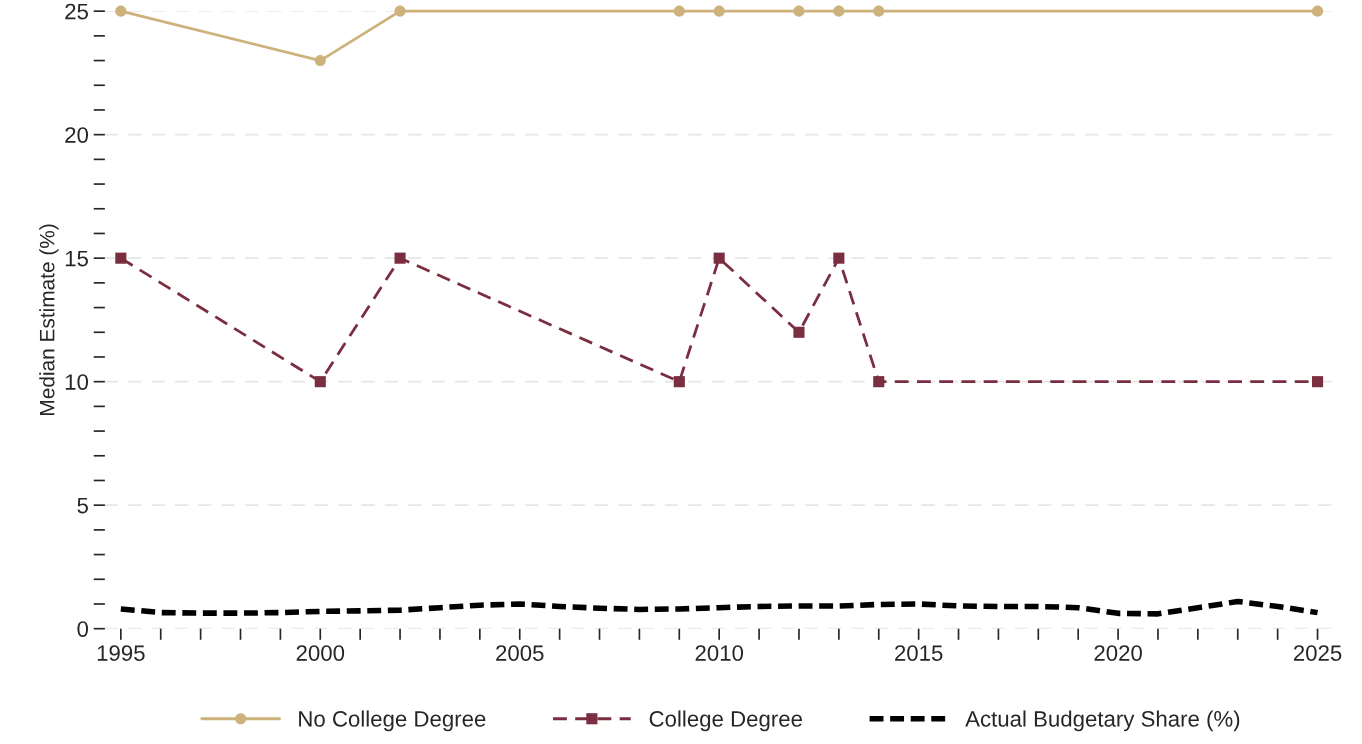  Describe the element at coordinates (725, 721) in the screenshot. I see `legend-label: College Degree` at that location.